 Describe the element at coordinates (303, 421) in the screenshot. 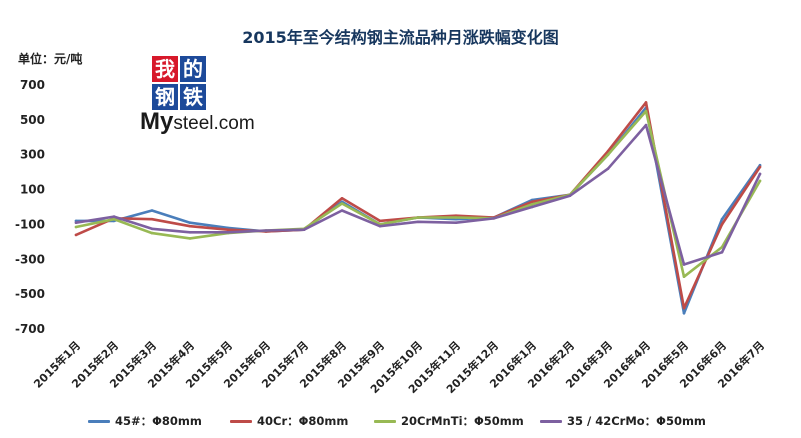

I see `legend-label: 40Cr：Φ80mm` at that location.